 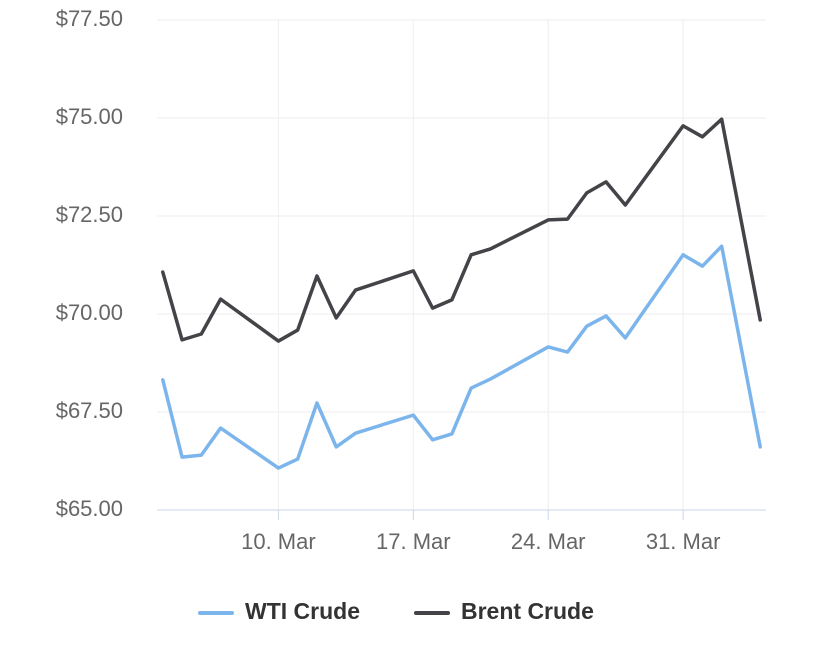 I want to click on y-tick-label: $65.00, so click(x=89, y=508).